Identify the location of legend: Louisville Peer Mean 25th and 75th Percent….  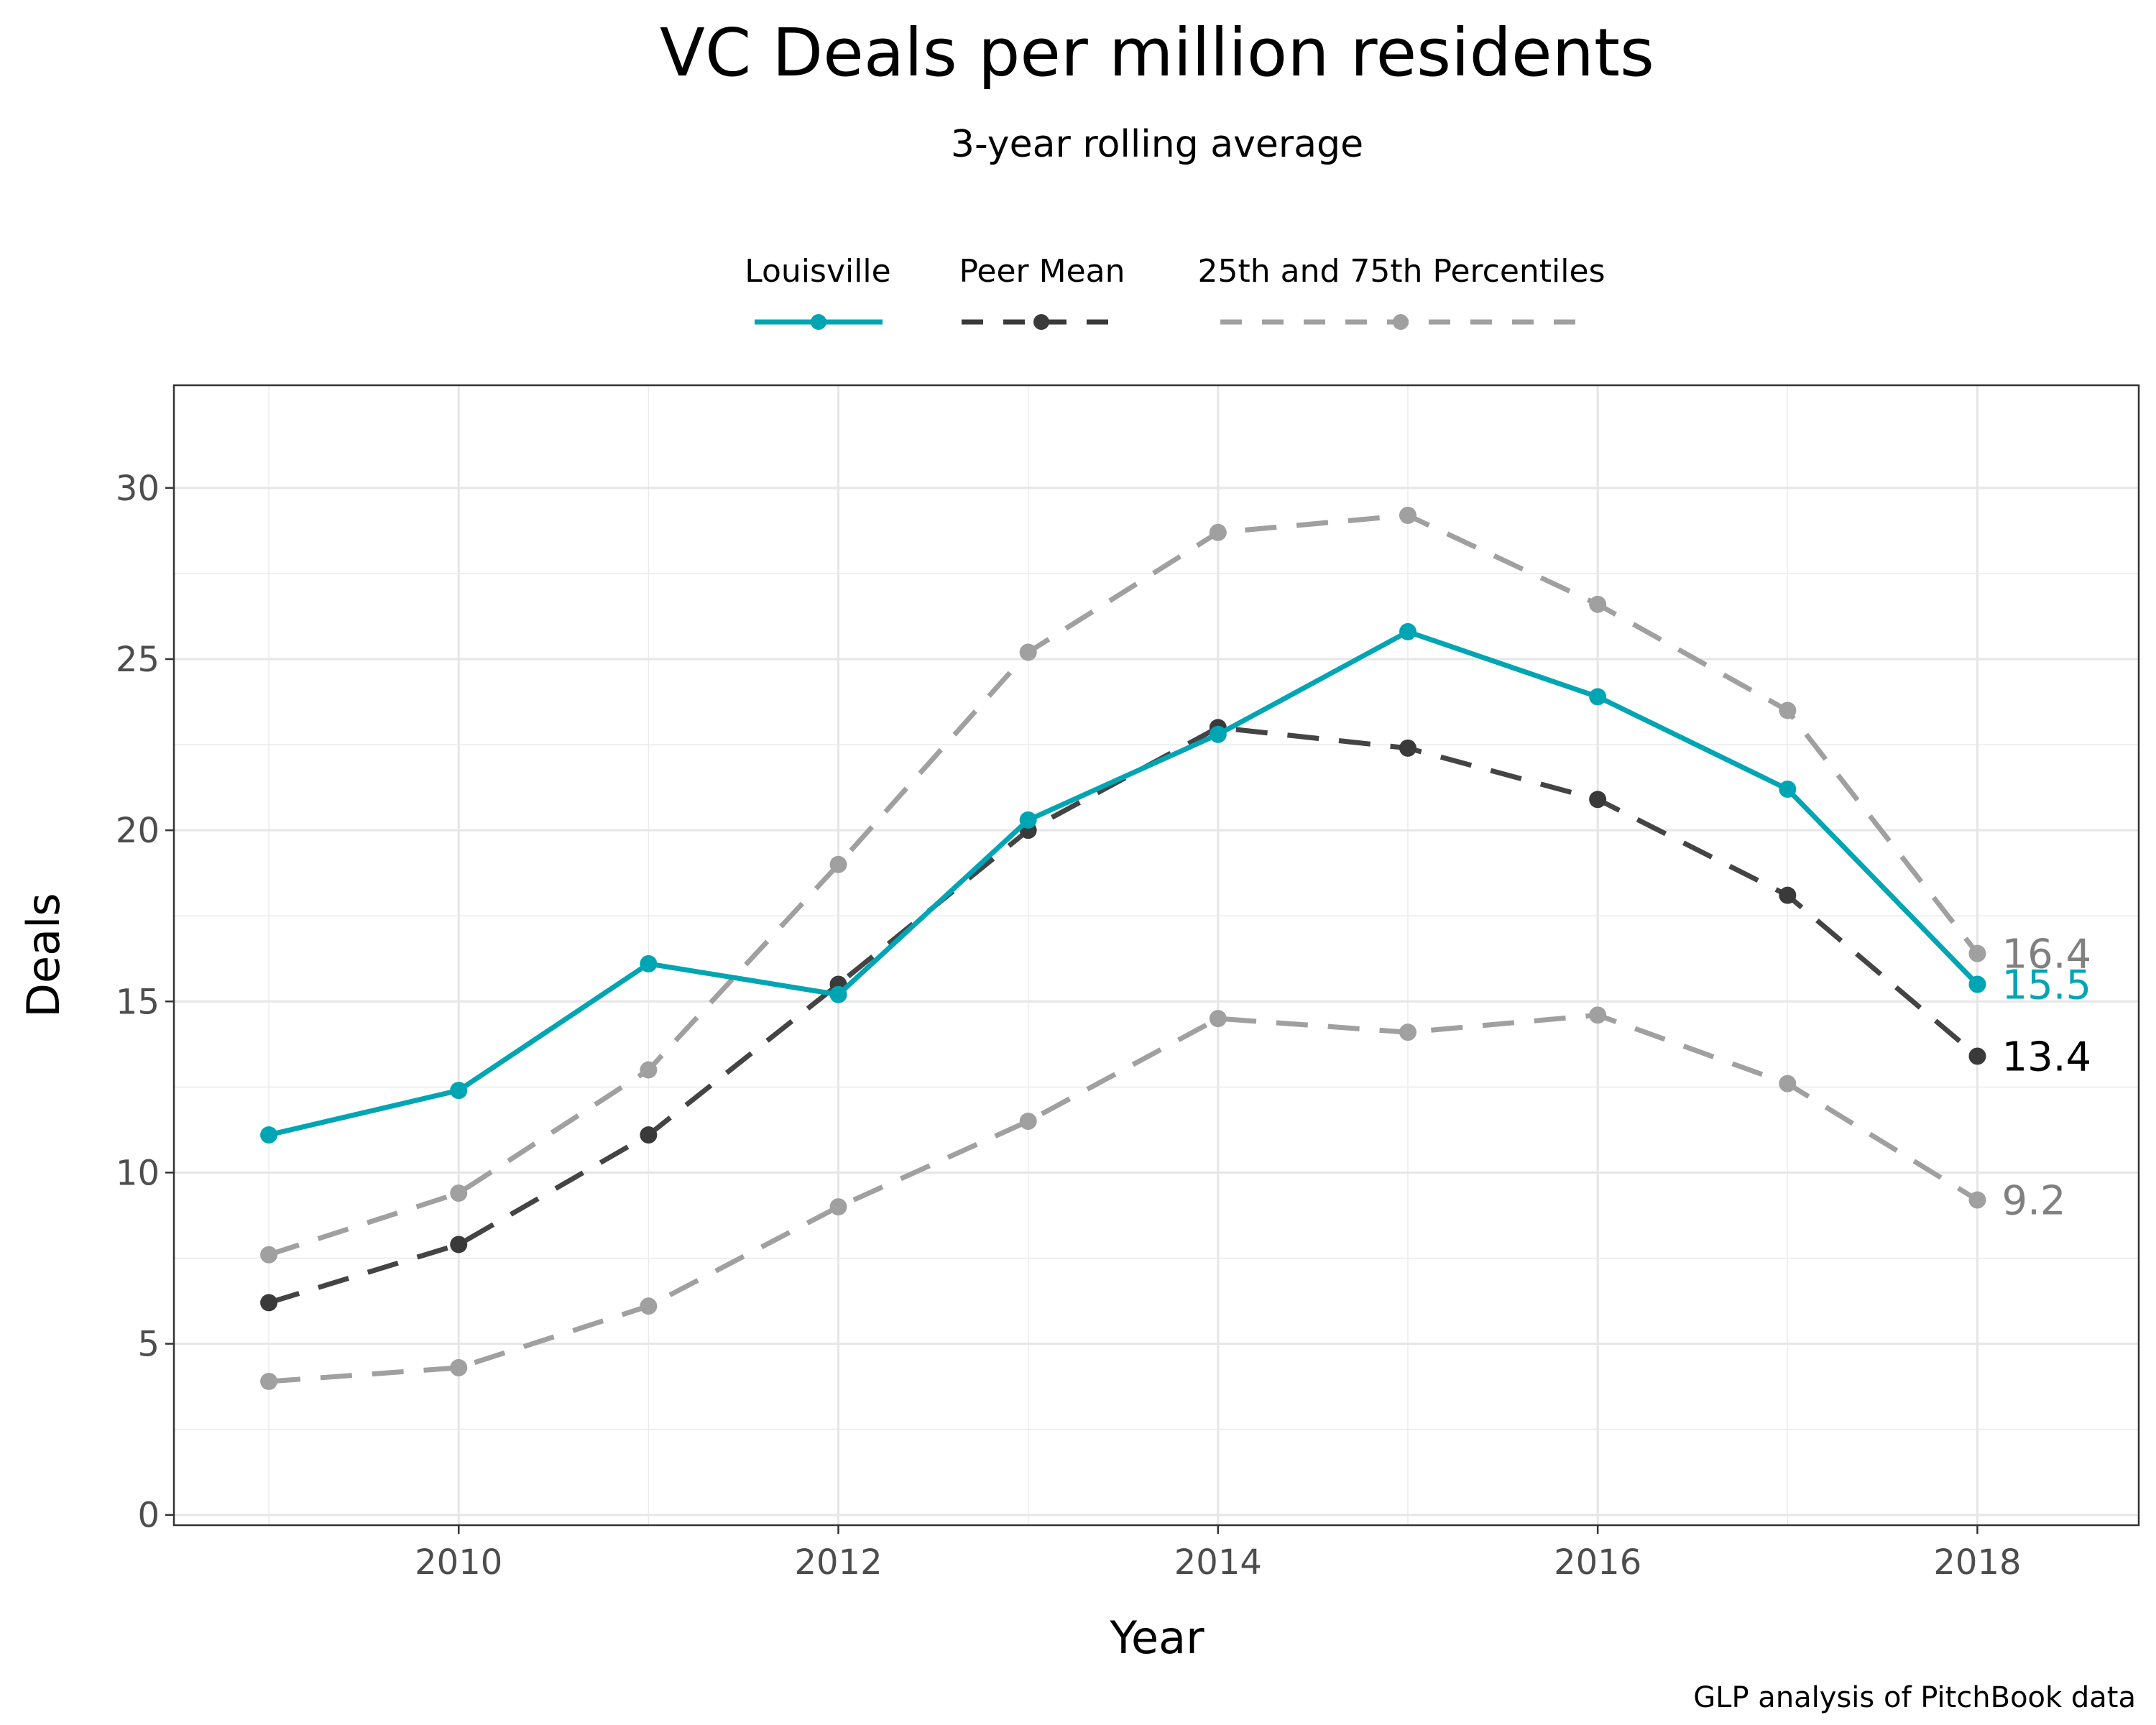
(1176, 291).